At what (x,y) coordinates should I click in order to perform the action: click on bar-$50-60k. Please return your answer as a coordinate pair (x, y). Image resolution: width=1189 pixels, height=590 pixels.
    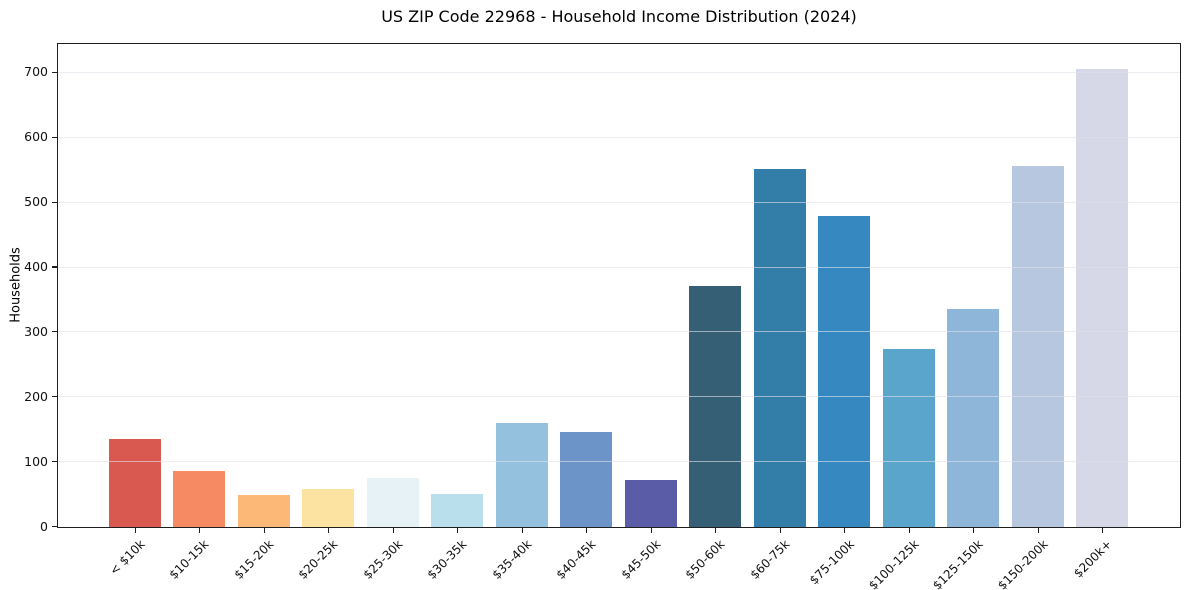
    Looking at the image, I should click on (715, 406).